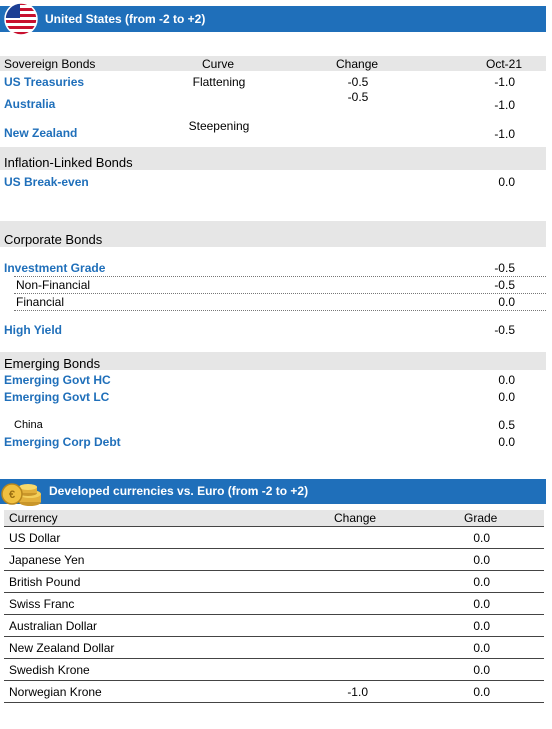 The width and height of the screenshot is (552, 729). Describe the element at coordinates (273, 19) in the screenshot. I see `us-section-header: United States (from -2 to +2)` at that location.